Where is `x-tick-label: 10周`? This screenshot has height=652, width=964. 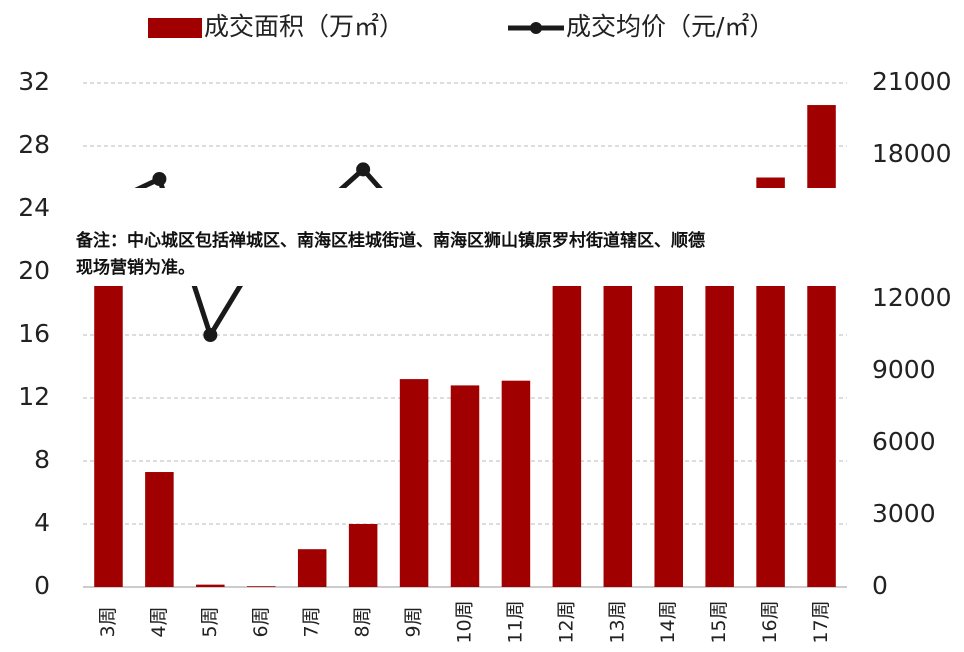
x-tick-label: 10周 is located at coordinates (465, 621).